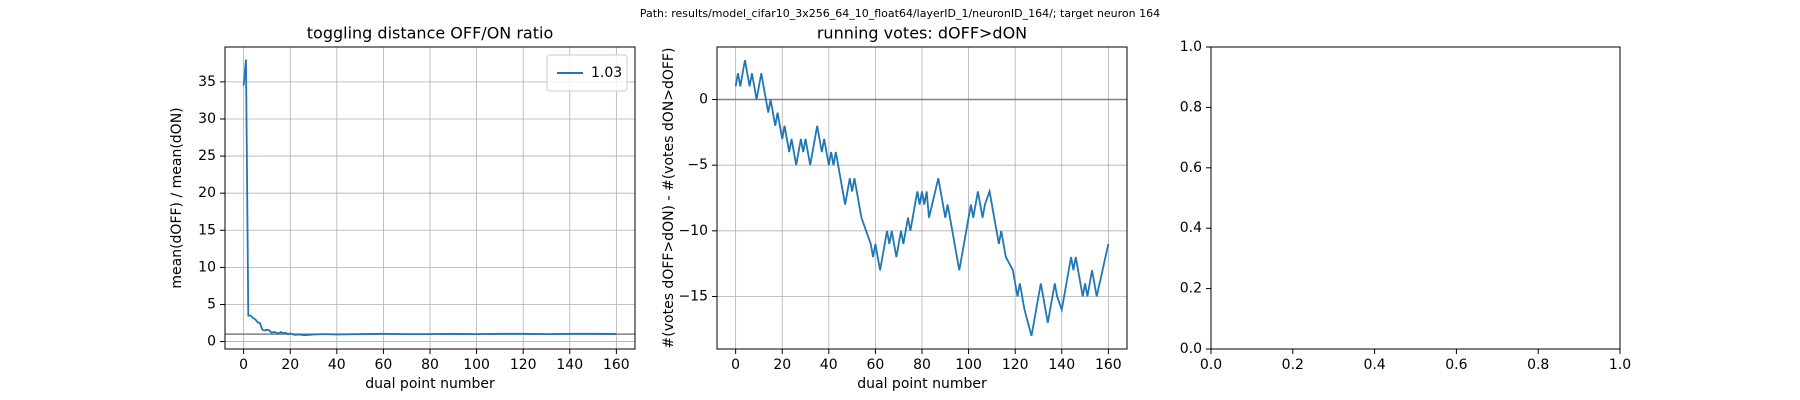 Image resolution: width=1800 pixels, height=400 pixels. What do you see at coordinates (693, 231) in the screenshot?
I see `y-tick-label: −10` at bounding box center [693, 231].